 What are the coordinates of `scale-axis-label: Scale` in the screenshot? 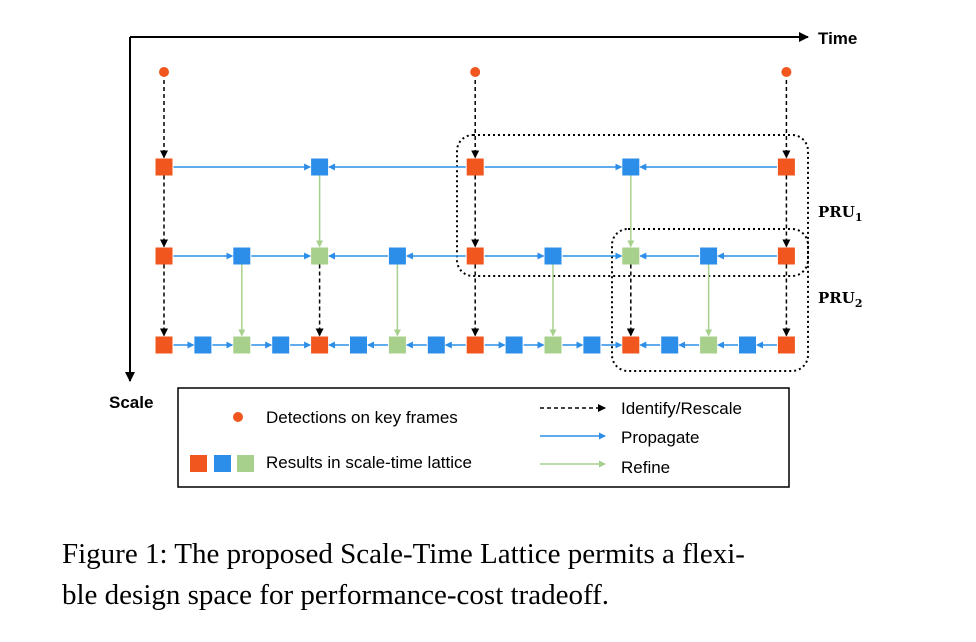 It's located at (131, 402).